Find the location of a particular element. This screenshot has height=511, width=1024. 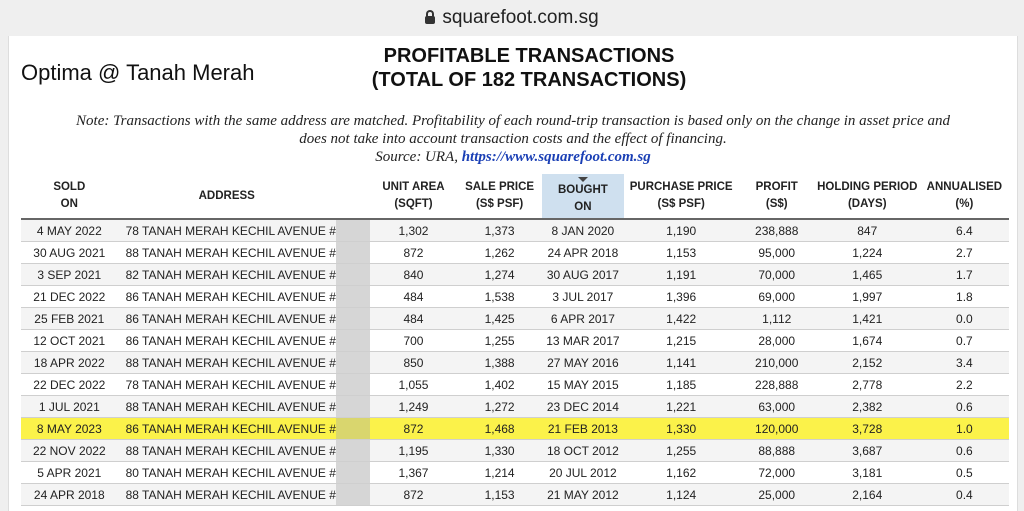

cell-purchase-price: 1,221 is located at coordinates (681, 406).